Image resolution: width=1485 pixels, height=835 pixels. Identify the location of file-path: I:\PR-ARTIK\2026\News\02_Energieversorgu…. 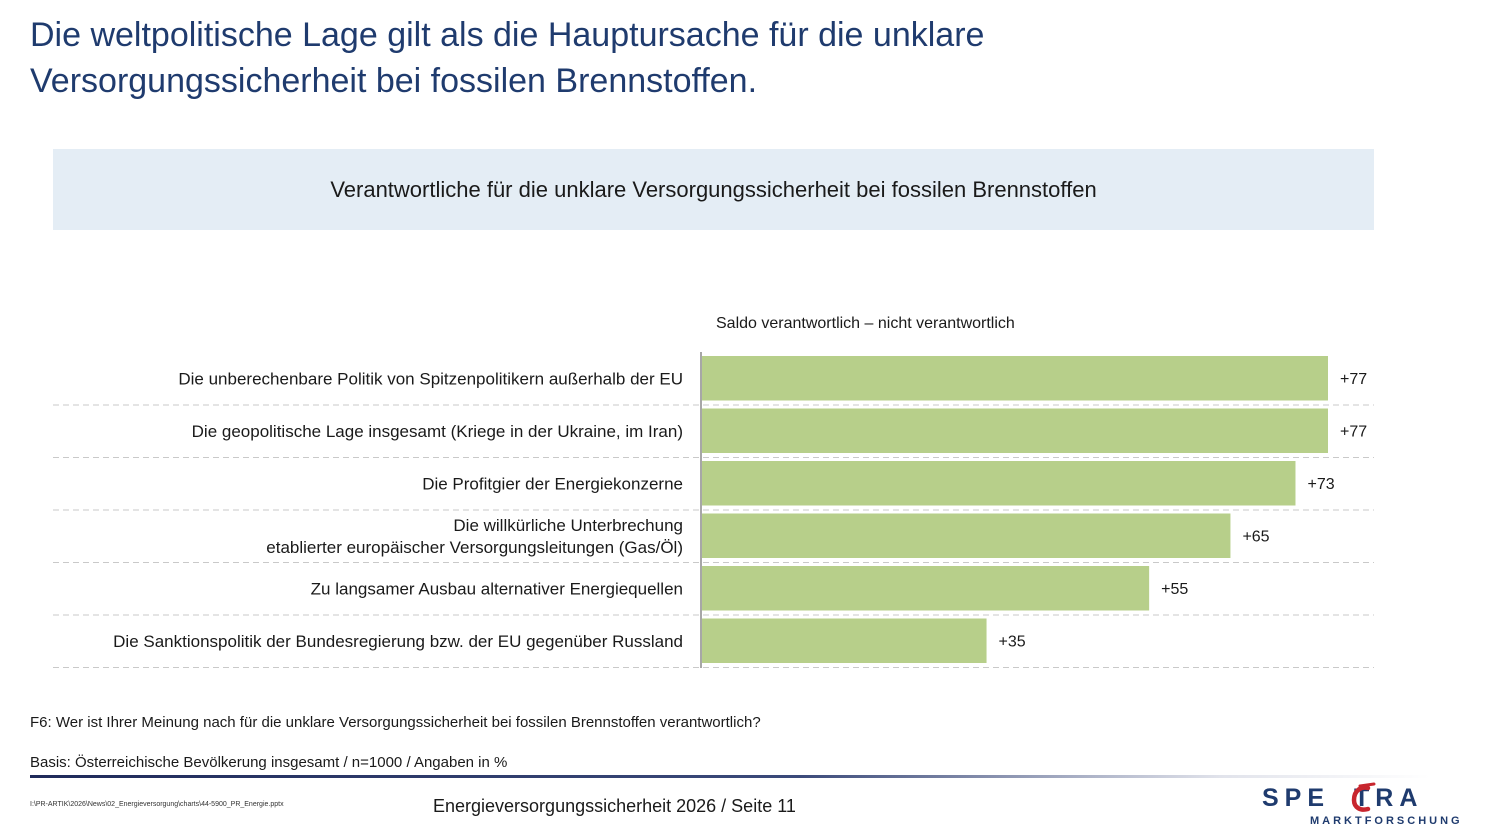
(157, 804).